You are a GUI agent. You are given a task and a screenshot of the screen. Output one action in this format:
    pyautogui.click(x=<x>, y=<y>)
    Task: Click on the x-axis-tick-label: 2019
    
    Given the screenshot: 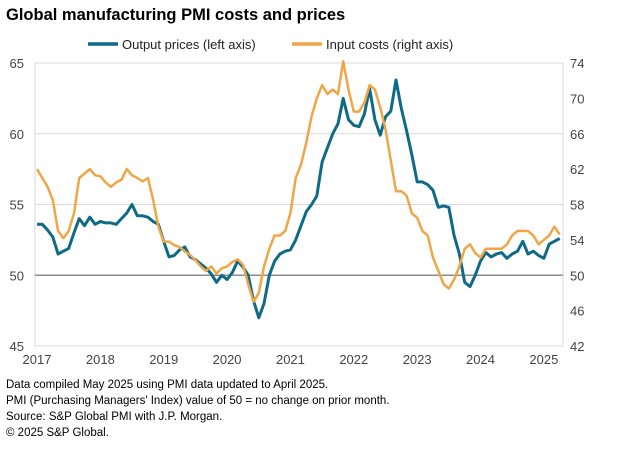 What is the action you would take?
    pyautogui.click(x=163, y=359)
    